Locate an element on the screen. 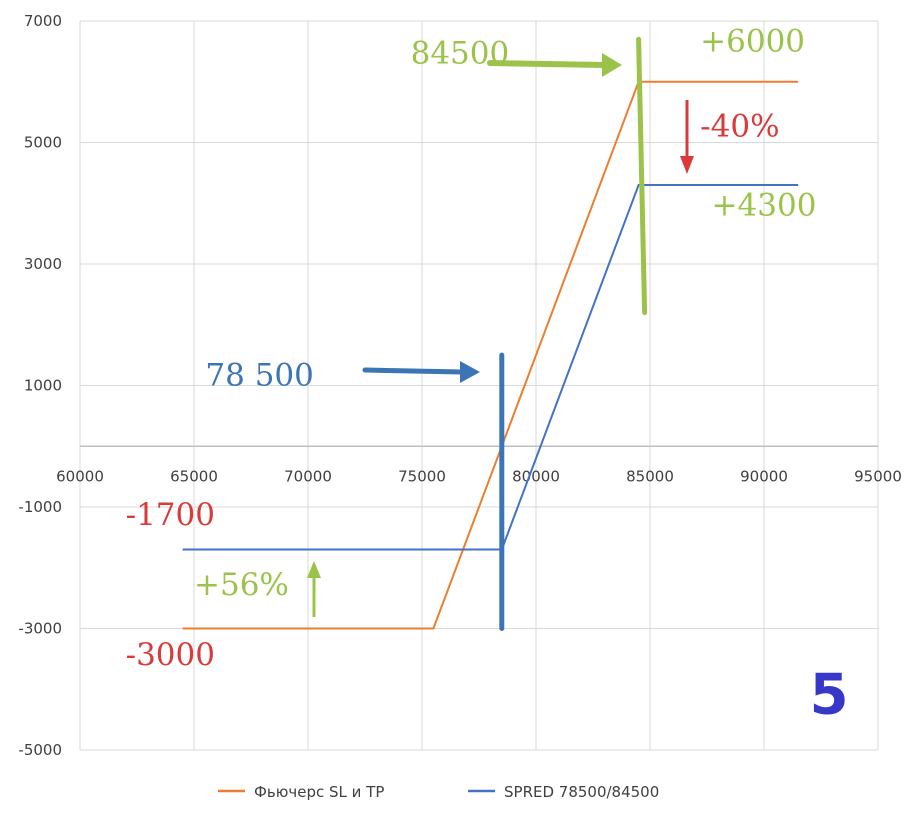 The height and width of the screenshot is (819, 922). x-tick-5: 85000 is located at coordinates (650, 476).